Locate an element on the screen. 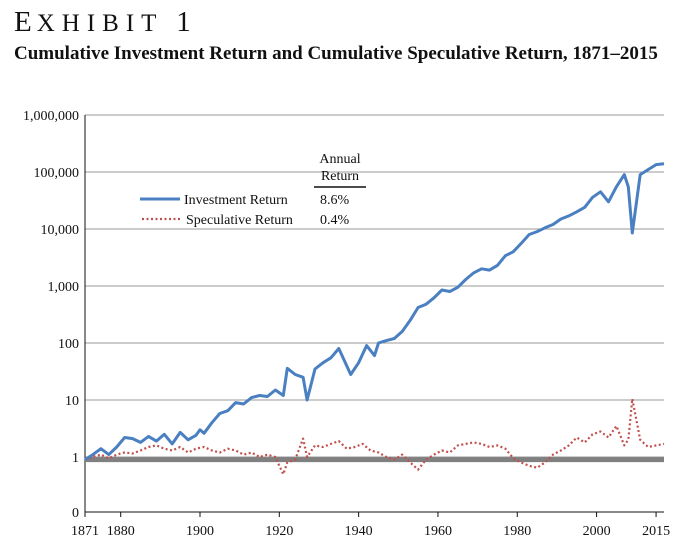  x-tick-label: 1940 is located at coordinates (359, 531).